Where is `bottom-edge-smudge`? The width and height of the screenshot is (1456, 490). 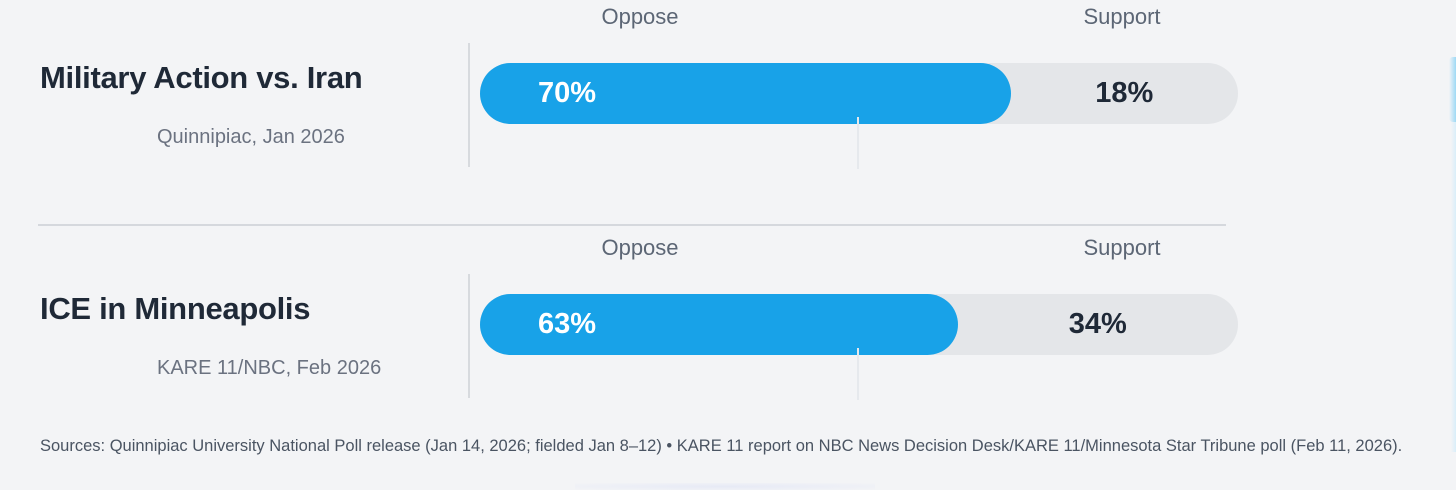 bottom-edge-smudge is located at coordinates (725, 486).